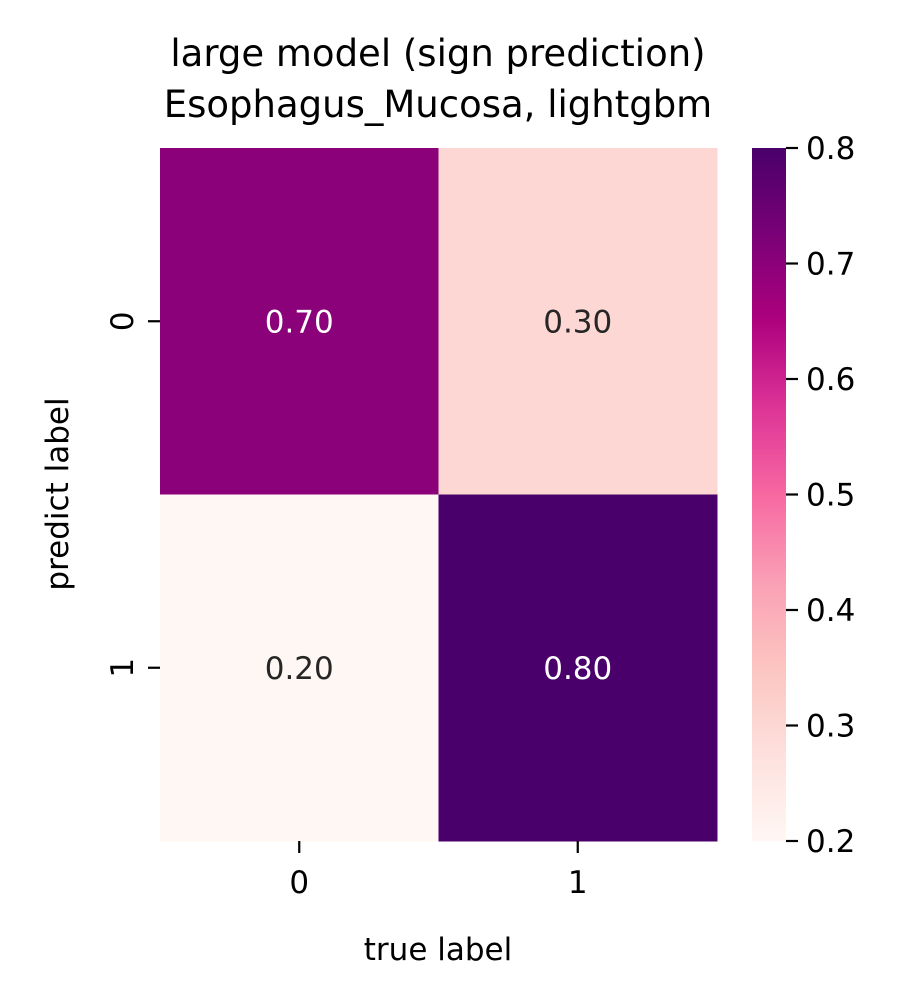 This screenshot has height=1001, width=912. I want to click on colorbar-tick-label: 0.2, so click(830, 842).